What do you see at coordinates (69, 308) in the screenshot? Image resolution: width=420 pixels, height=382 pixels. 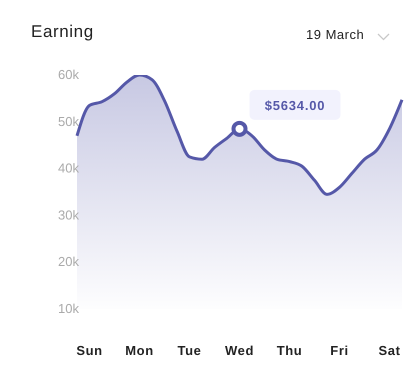 I see `y-tick-label: 10k` at bounding box center [69, 308].